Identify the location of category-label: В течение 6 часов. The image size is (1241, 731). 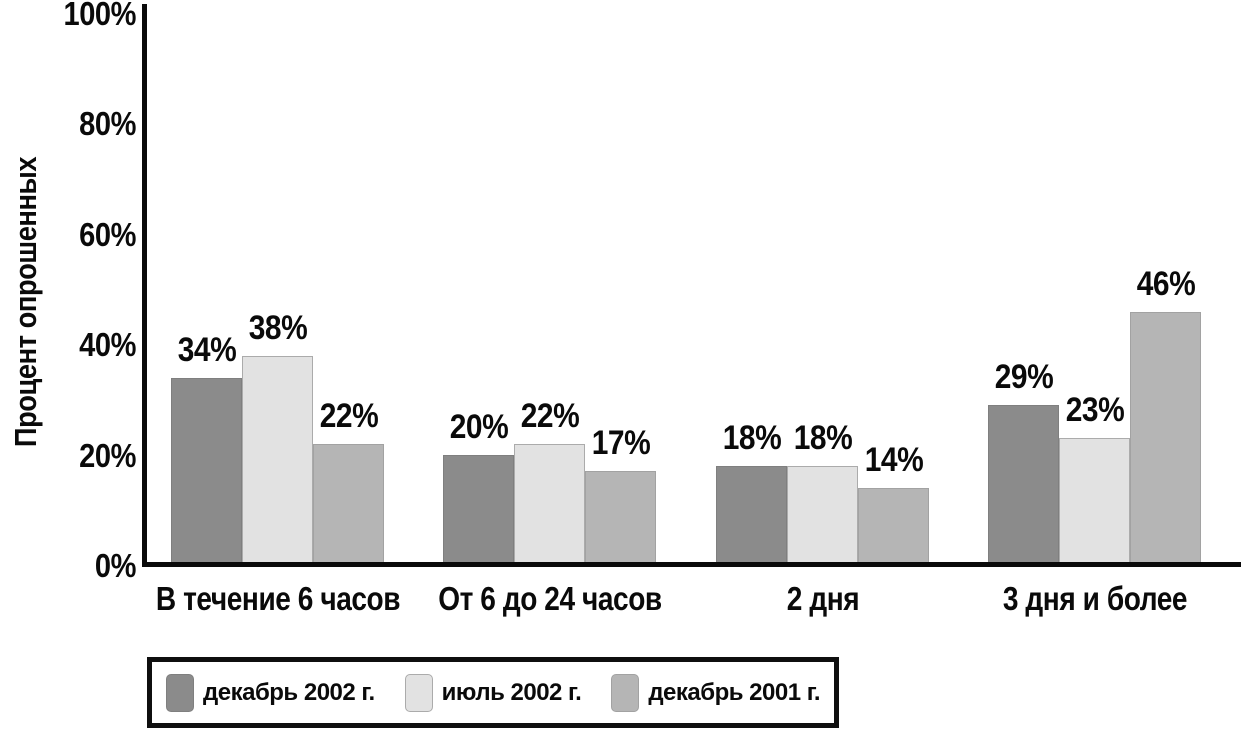
(277, 598).